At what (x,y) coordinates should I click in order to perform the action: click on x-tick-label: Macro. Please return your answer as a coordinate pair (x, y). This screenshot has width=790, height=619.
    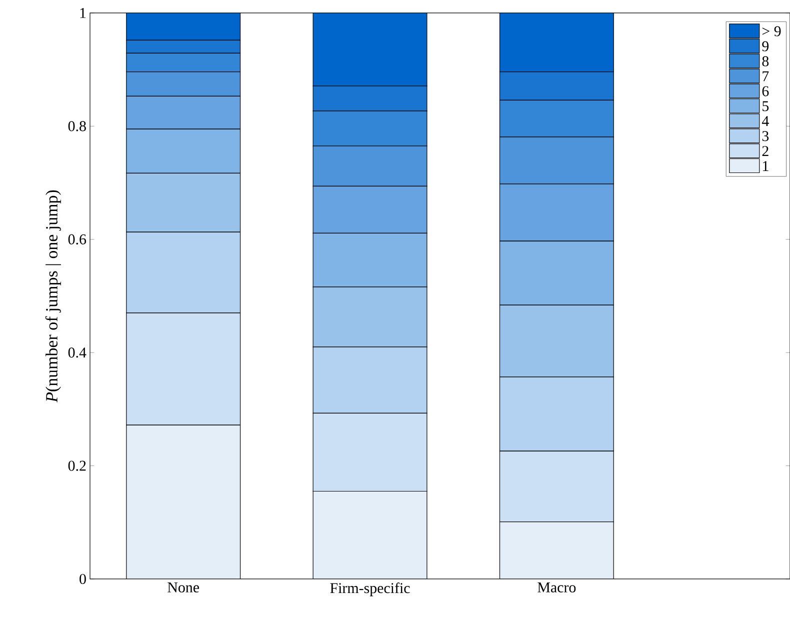
    Looking at the image, I should click on (557, 587).